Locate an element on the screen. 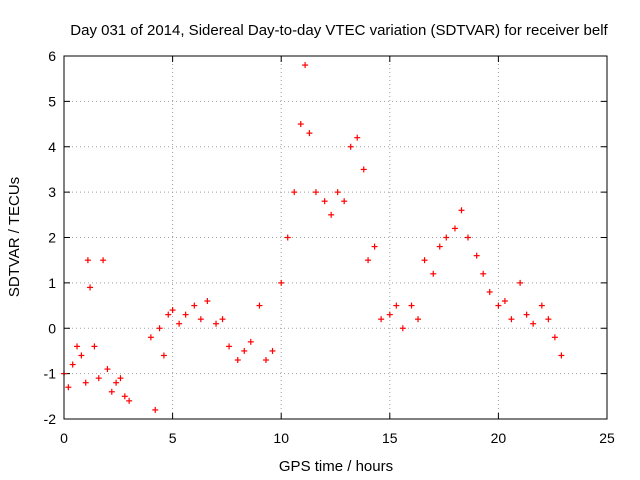  x-tick-label: 10 is located at coordinates (281, 438).